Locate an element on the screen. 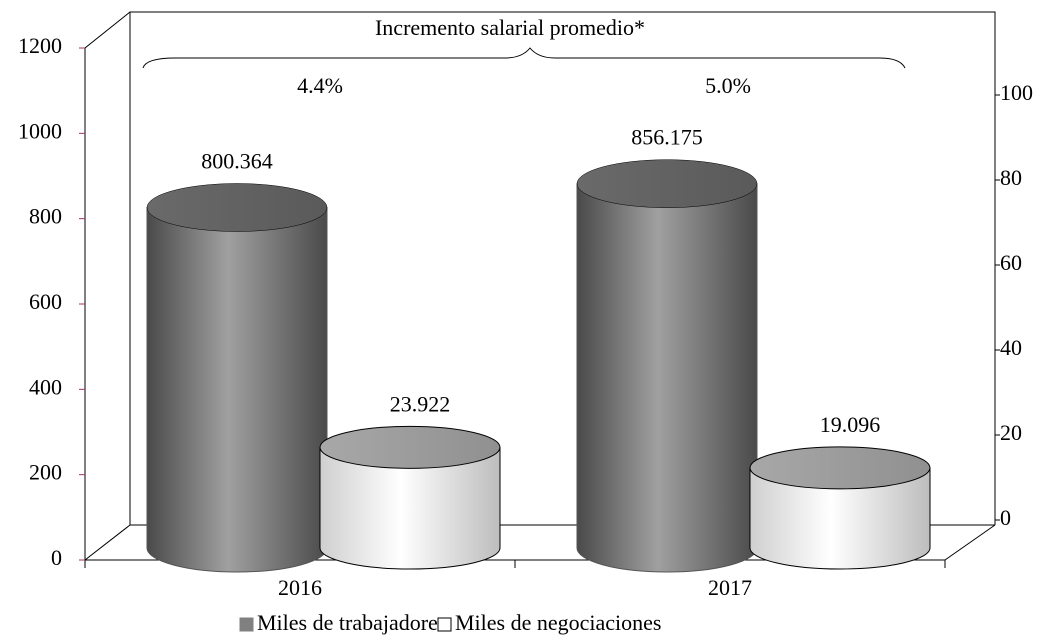 The width and height of the screenshot is (1038, 638). y-tick-label: 200 is located at coordinates (45, 472).